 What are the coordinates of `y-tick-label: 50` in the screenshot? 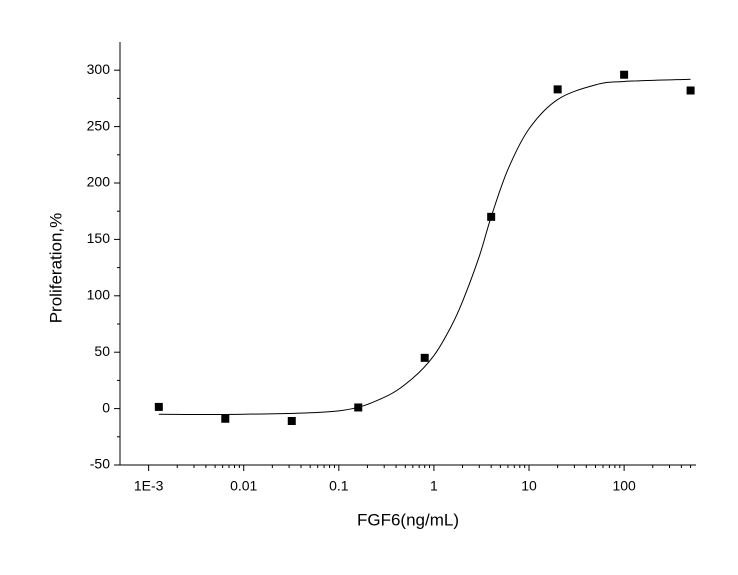 It's located at (102, 351).